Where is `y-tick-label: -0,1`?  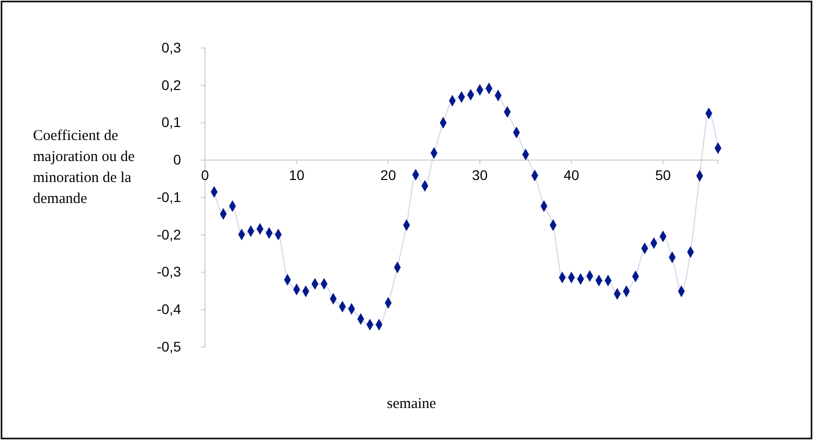
y-tick-label: -0,1 is located at coordinates (169, 196).